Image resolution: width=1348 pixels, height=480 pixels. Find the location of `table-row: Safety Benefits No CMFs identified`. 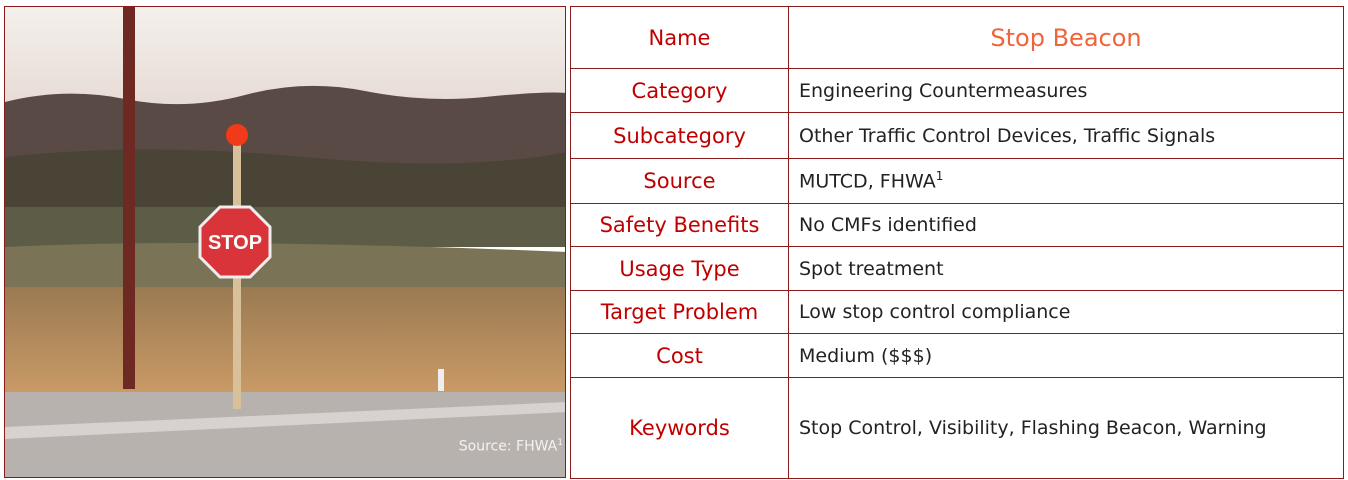

table-row: Safety Benefits No CMFs identified is located at coordinates (957, 225).